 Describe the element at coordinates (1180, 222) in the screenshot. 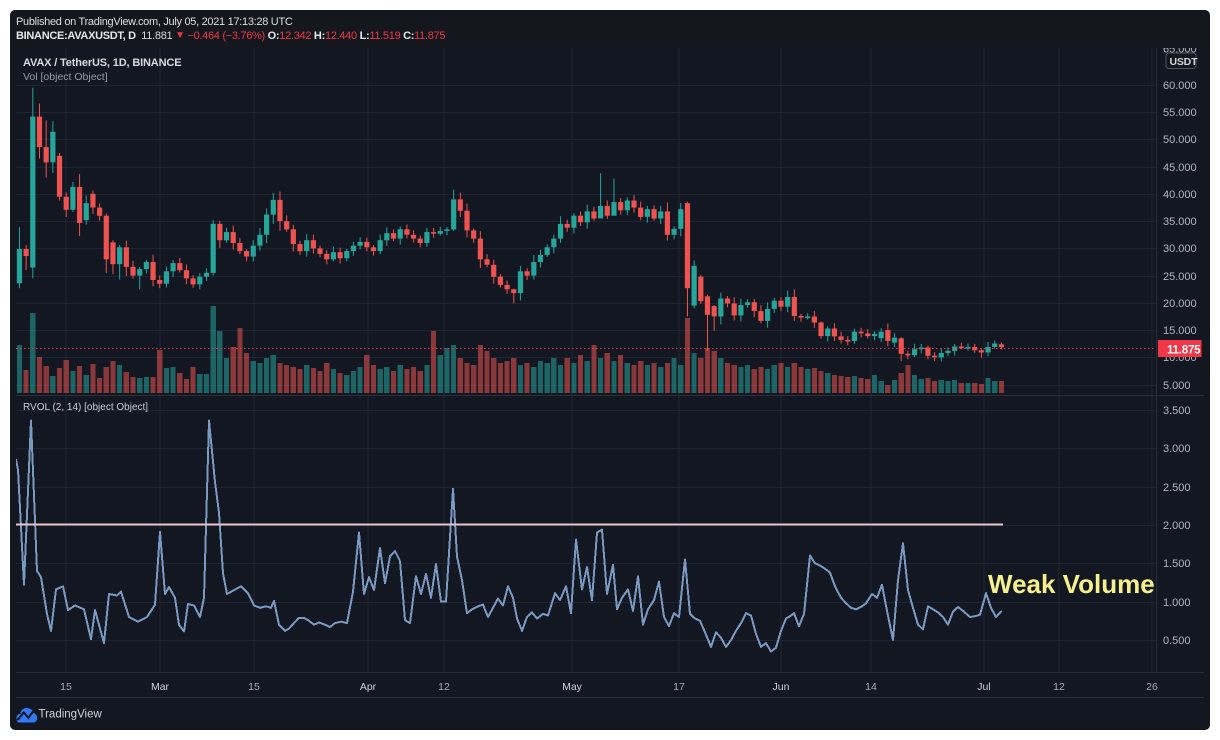

I see `svg-text: 35.000` at that location.